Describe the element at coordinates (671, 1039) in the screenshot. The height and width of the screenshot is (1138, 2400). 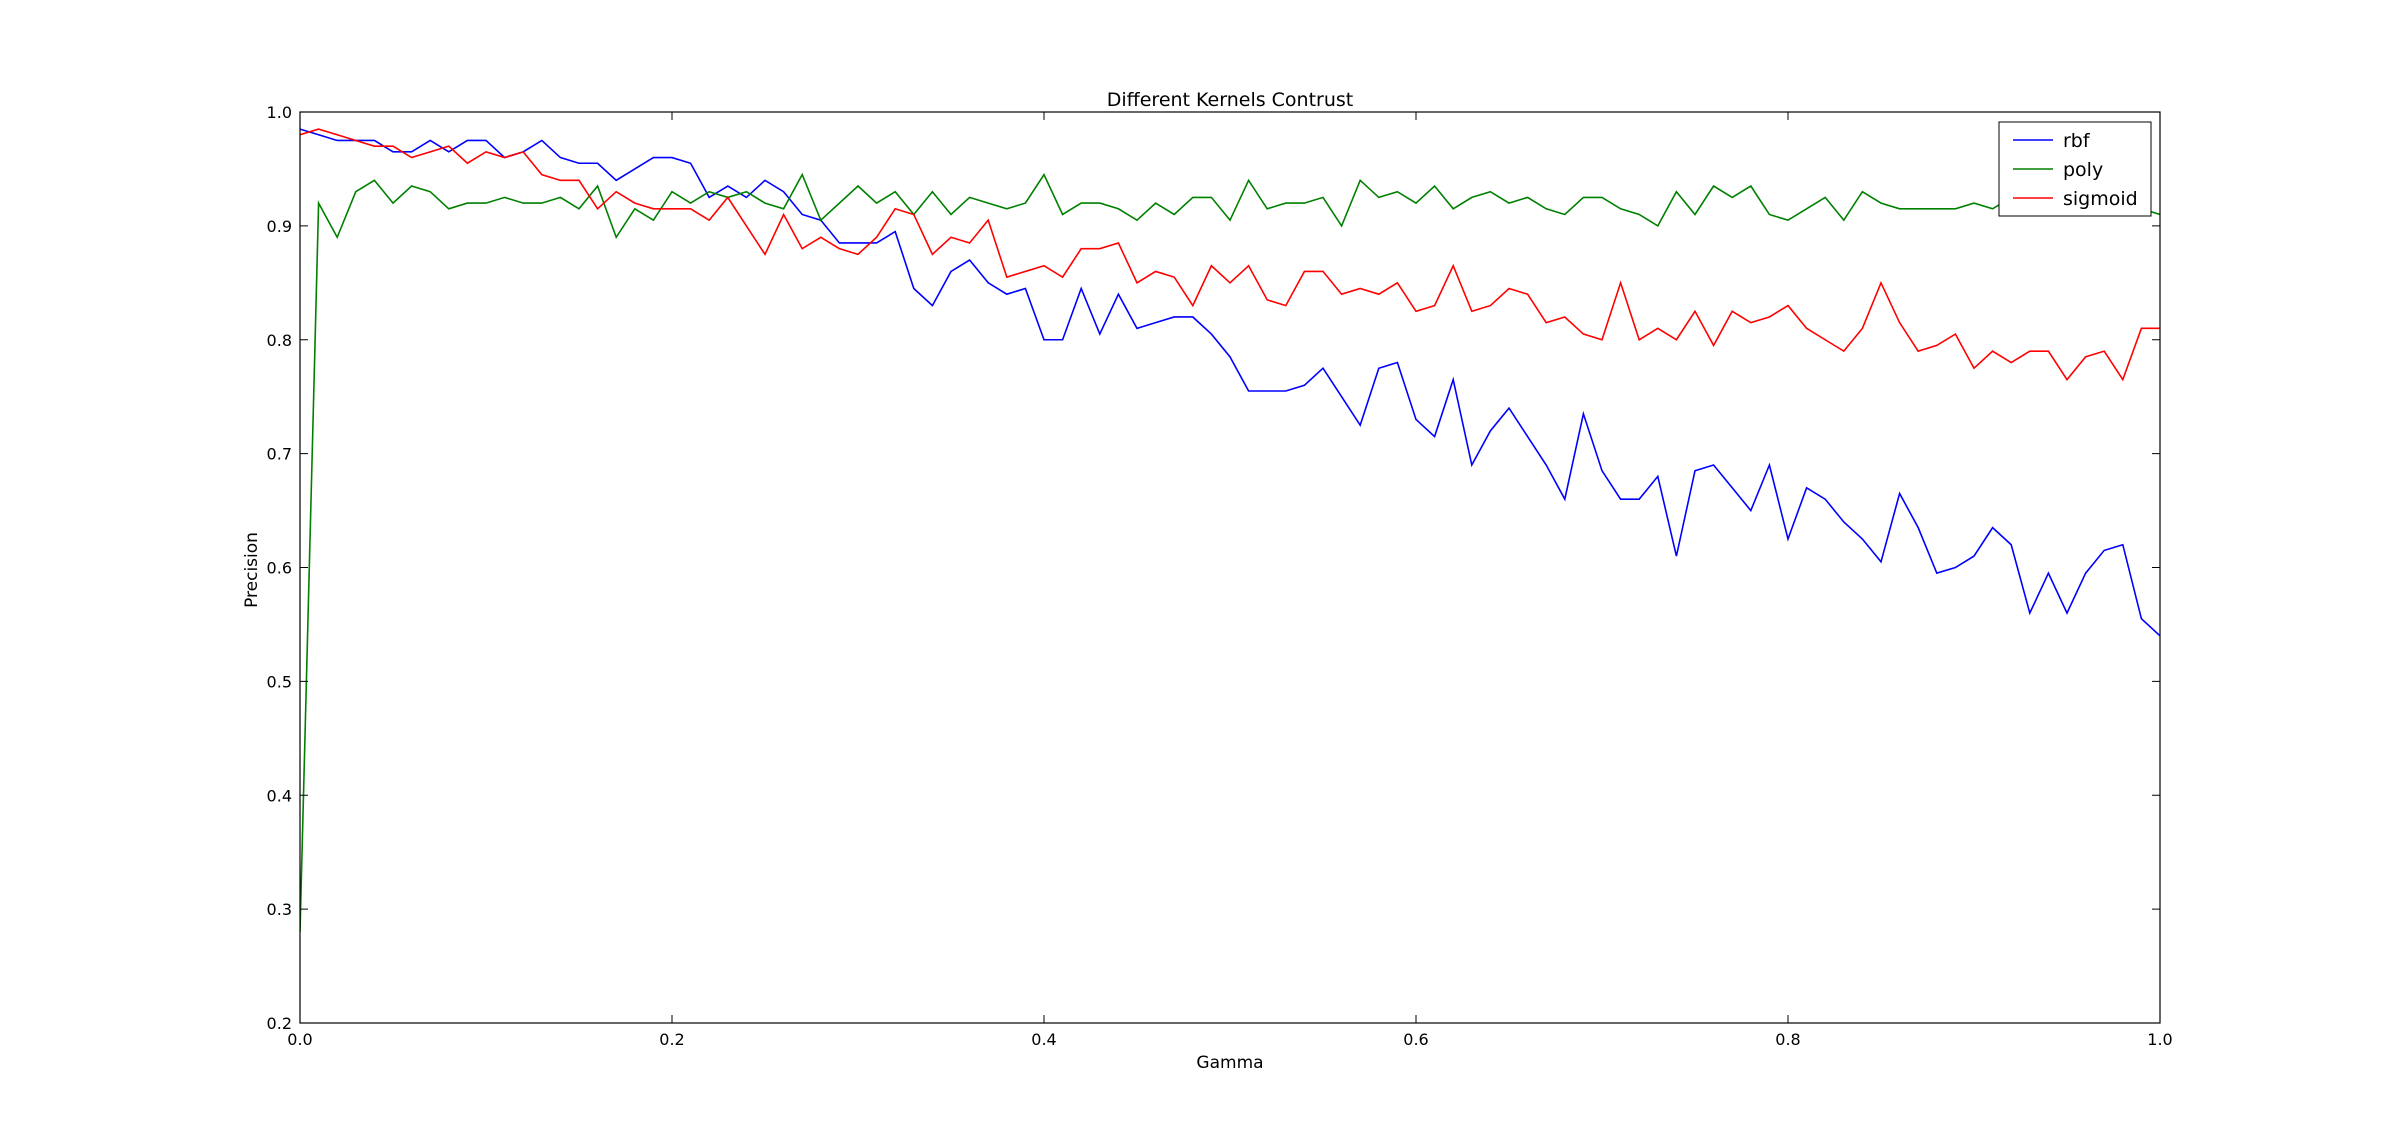
I see `x-tick-label: 0.2` at that location.